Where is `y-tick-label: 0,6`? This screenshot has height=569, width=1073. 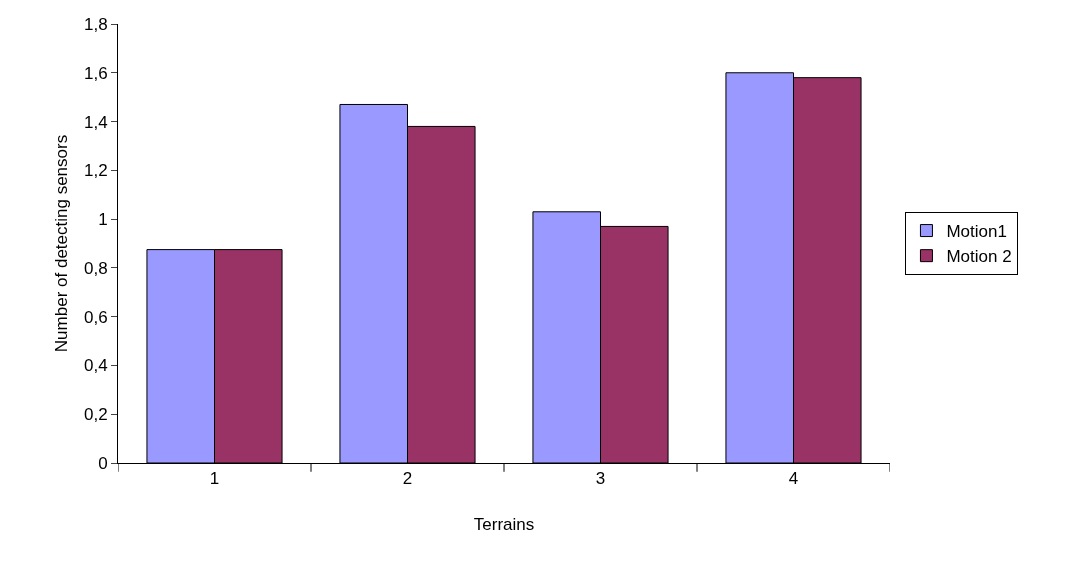
y-tick-label: 0,6 is located at coordinates (95, 317).